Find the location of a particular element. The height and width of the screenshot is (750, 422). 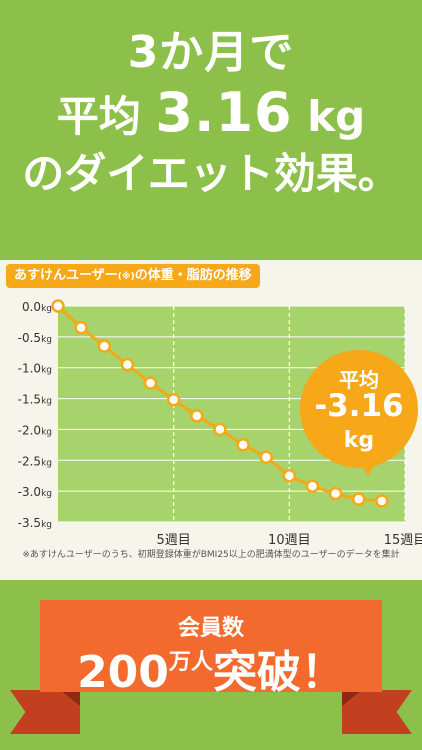

average-unit: kg is located at coordinates (359, 440).